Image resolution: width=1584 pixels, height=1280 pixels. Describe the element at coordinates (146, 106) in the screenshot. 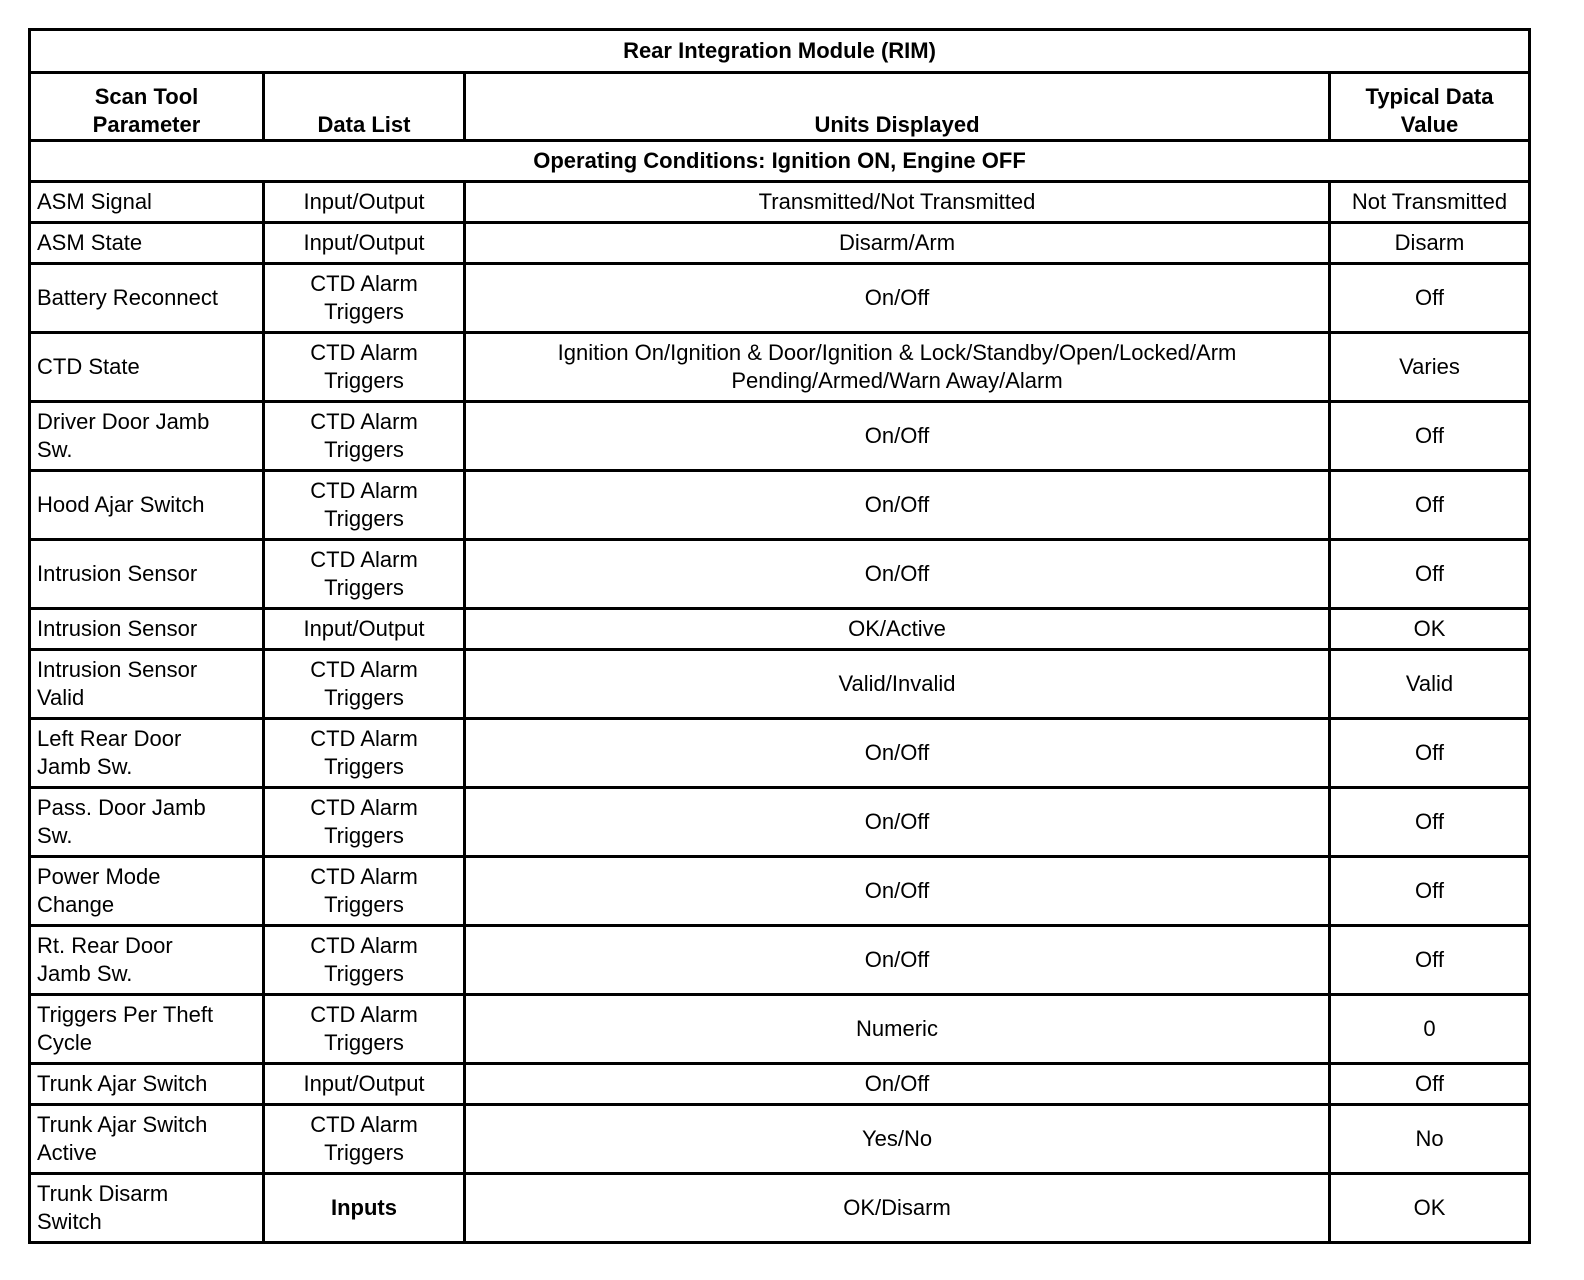

I see `header-cell: Scan Tool Parameter` at that location.